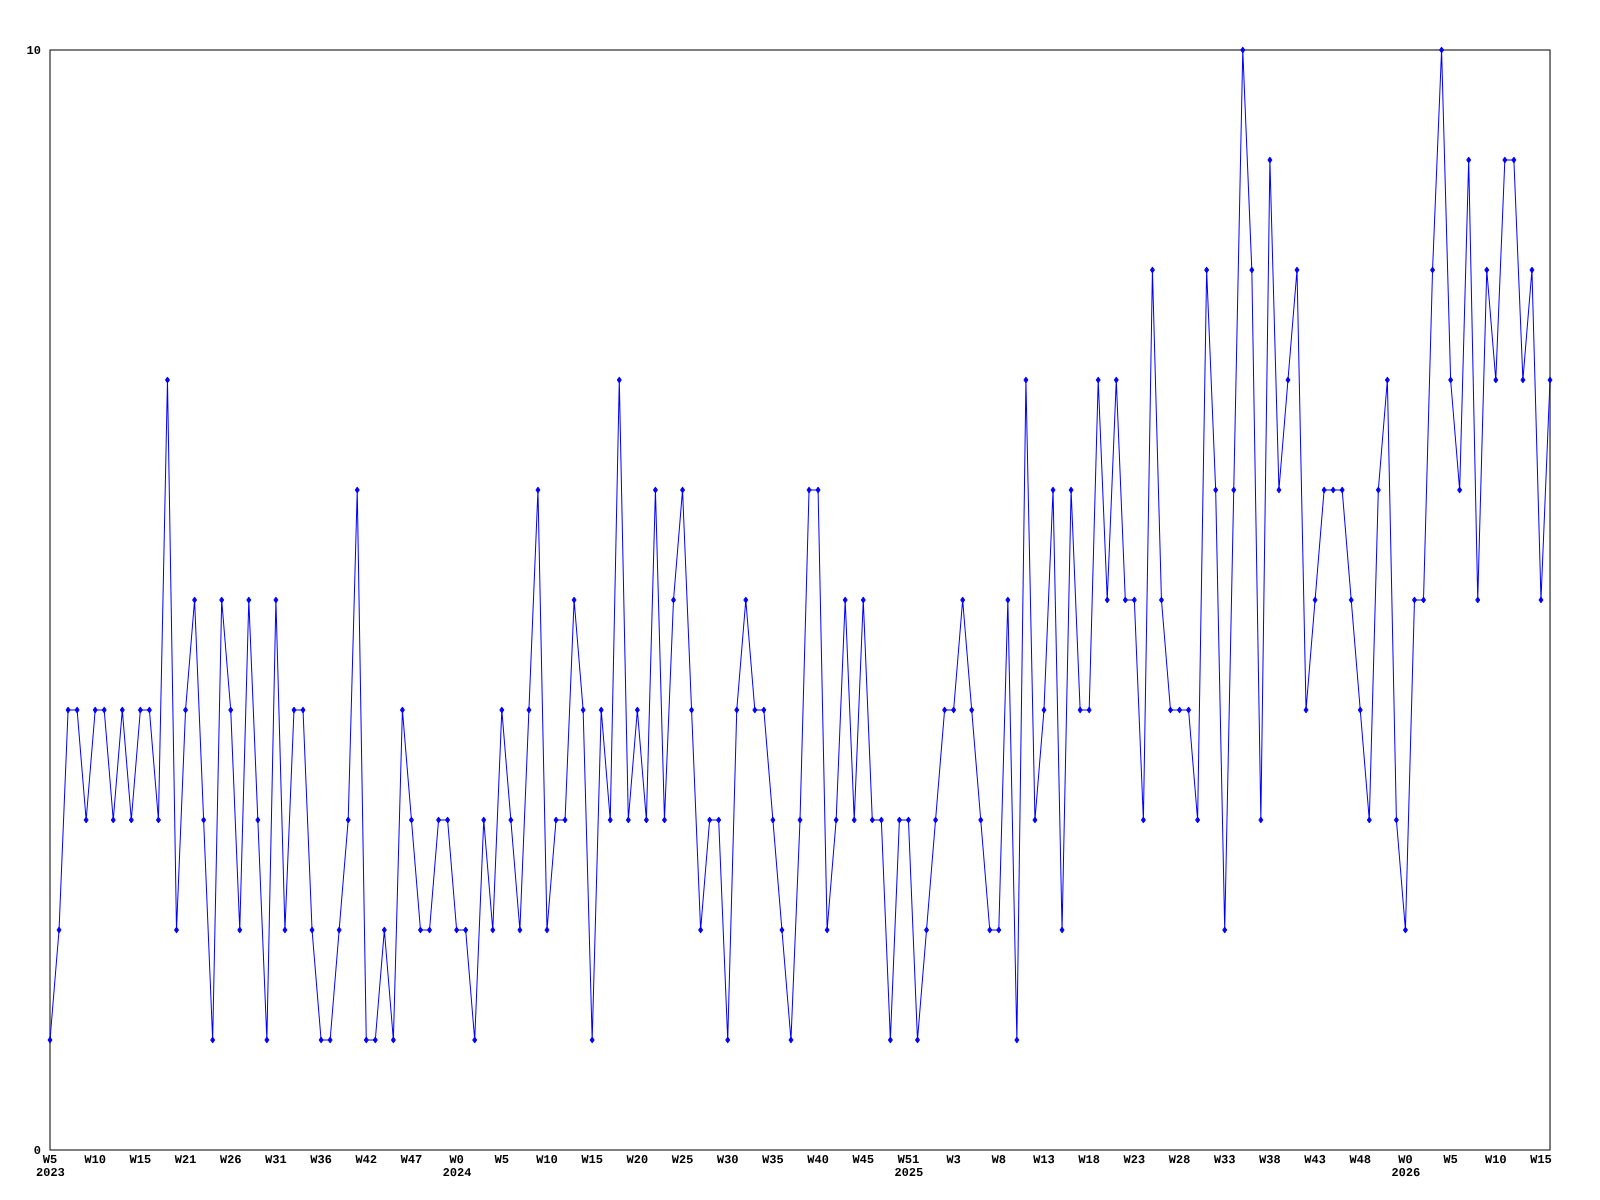 The height and width of the screenshot is (1200, 1600). Describe the element at coordinates (1224, 1159) in the screenshot. I see `x-tick-label: W33` at that location.